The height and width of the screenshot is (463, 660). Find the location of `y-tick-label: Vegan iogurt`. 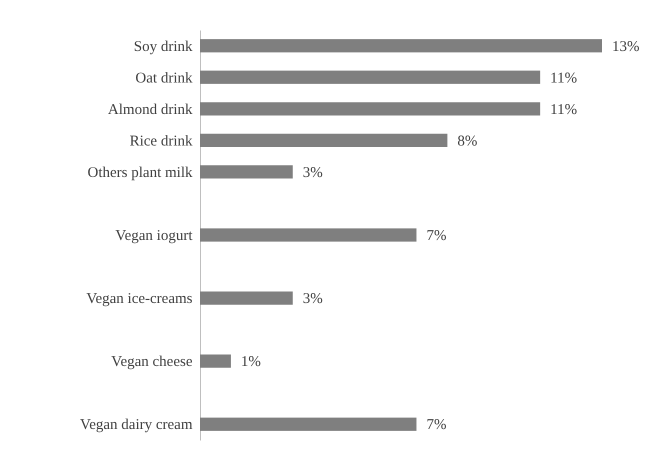

y-tick-label: Vegan iogurt is located at coordinates (154, 236).